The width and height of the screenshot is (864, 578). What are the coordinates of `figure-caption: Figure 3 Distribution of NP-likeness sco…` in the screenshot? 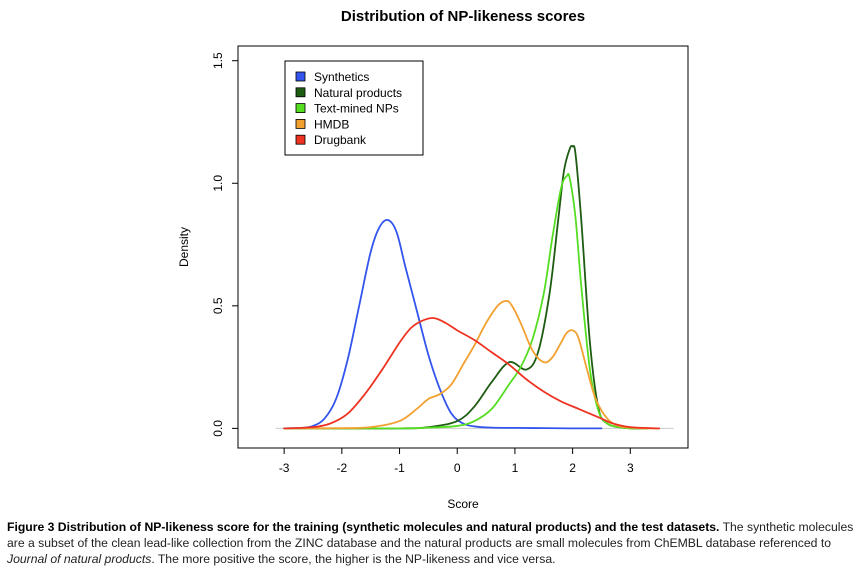 It's located at (433, 543).